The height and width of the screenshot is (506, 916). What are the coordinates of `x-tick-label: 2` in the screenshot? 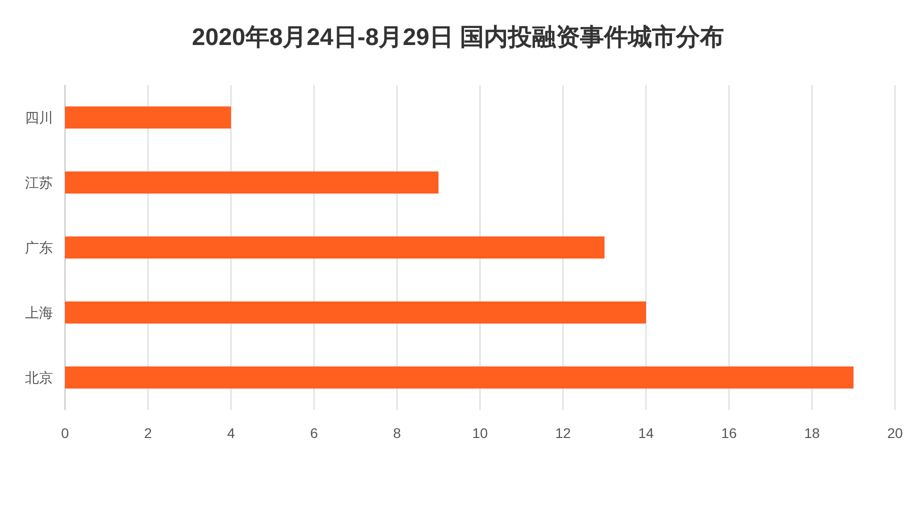 It's located at (148, 433).